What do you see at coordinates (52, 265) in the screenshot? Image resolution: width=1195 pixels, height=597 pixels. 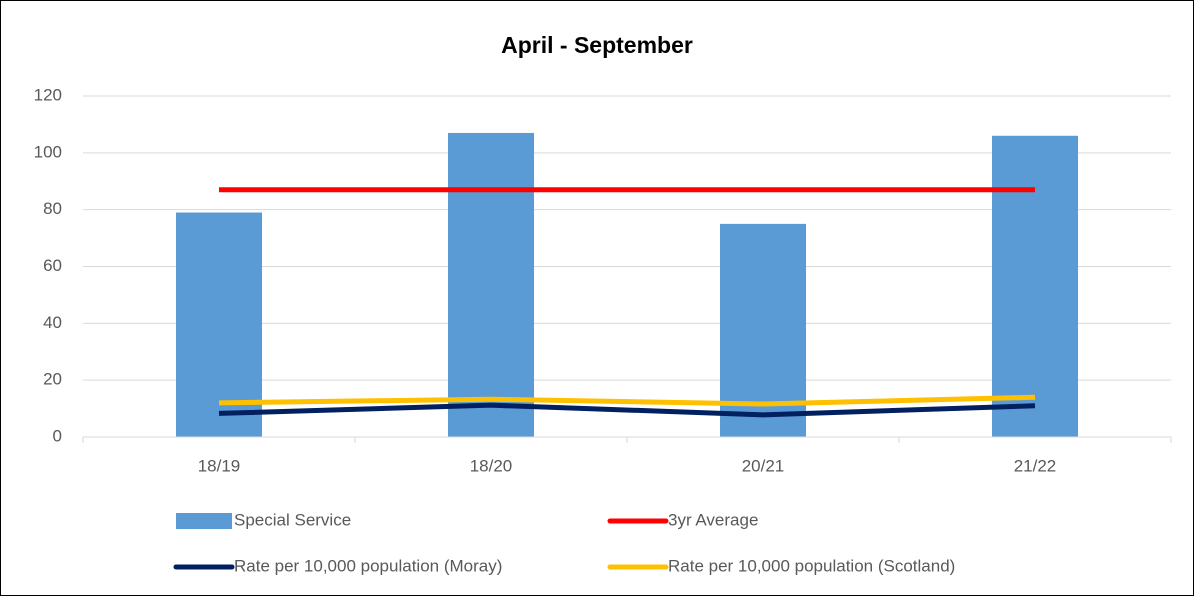 I see `y-tick-label: 60` at bounding box center [52, 265].